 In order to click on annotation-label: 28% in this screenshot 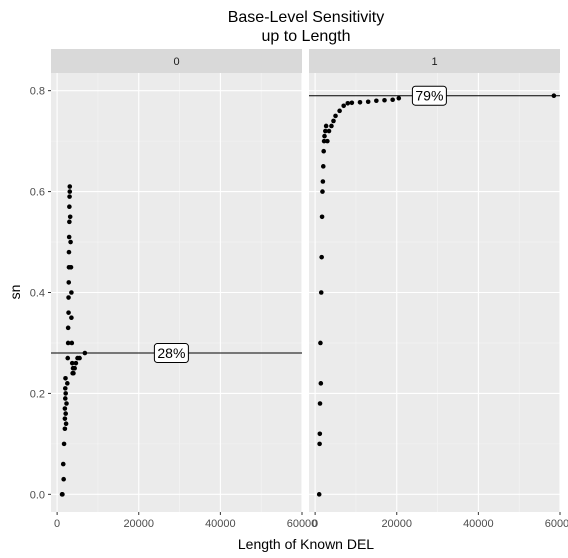, I will do `click(171, 353)`.